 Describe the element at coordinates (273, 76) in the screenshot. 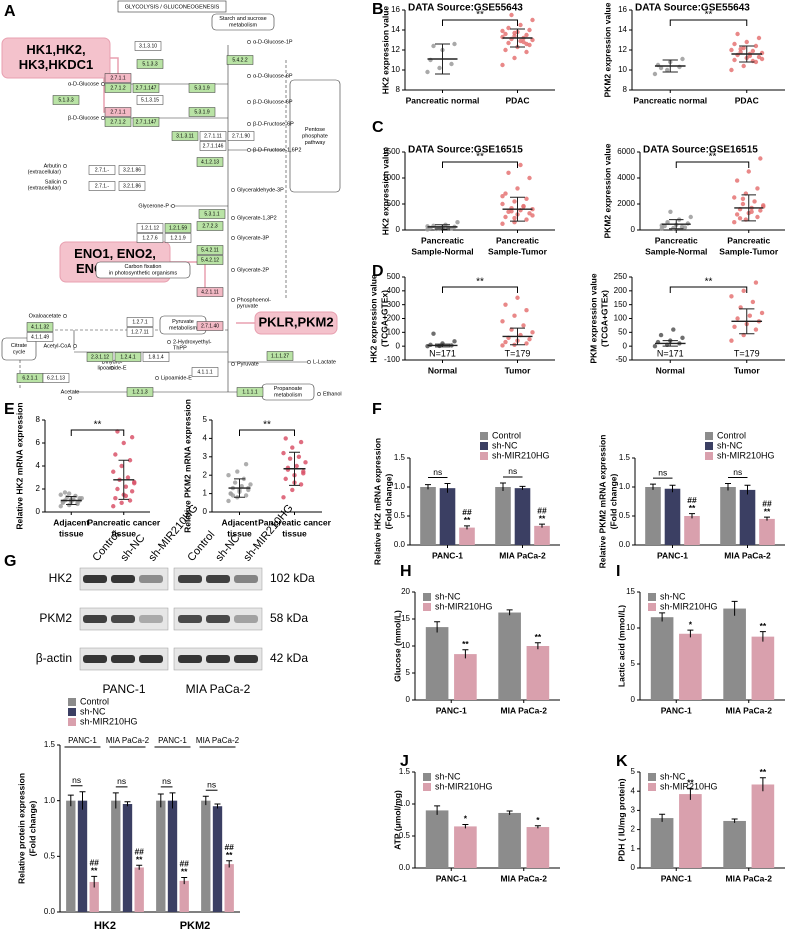

I see `compound-label: α-D-Glucose-6P` at that location.